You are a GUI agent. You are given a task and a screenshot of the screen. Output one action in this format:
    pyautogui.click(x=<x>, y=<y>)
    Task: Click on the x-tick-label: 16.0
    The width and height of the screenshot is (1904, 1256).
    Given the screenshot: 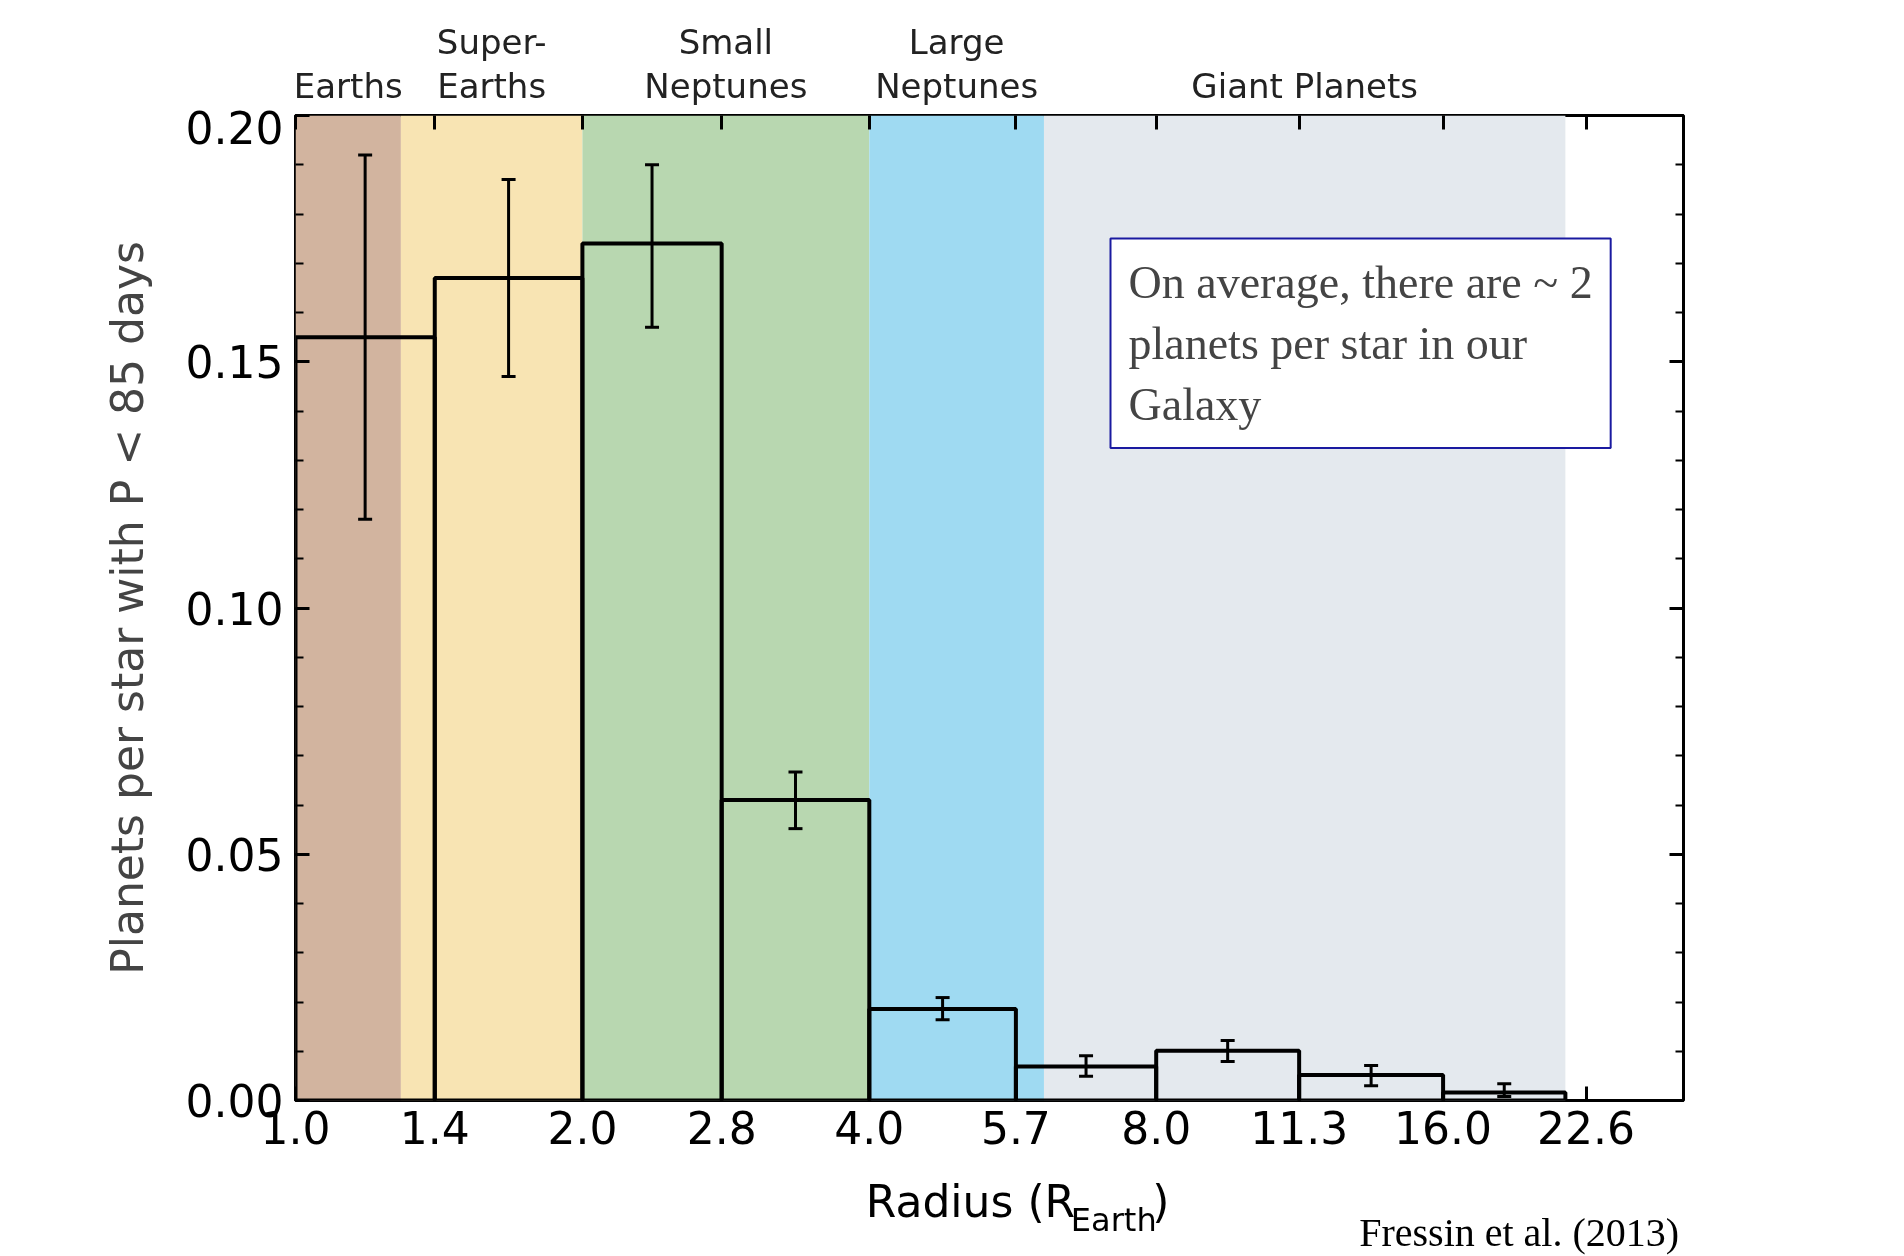 What is the action you would take?
    pyautogui.click(x=1443, y=1128)
    